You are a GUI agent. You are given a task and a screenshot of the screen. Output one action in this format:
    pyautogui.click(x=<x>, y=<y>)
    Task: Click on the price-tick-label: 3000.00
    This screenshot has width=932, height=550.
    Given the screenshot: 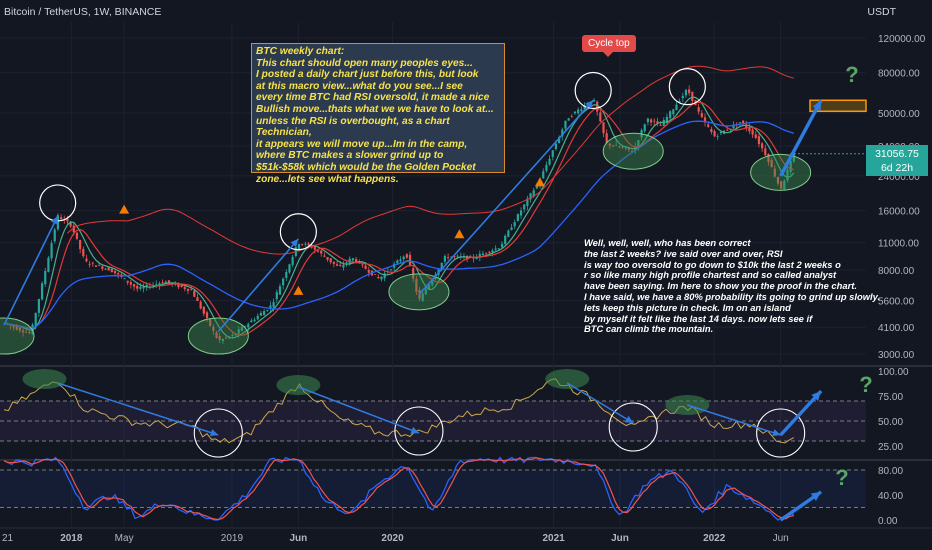 What is the action you would take?
    pyautogui.click(x=896, y=355)
    